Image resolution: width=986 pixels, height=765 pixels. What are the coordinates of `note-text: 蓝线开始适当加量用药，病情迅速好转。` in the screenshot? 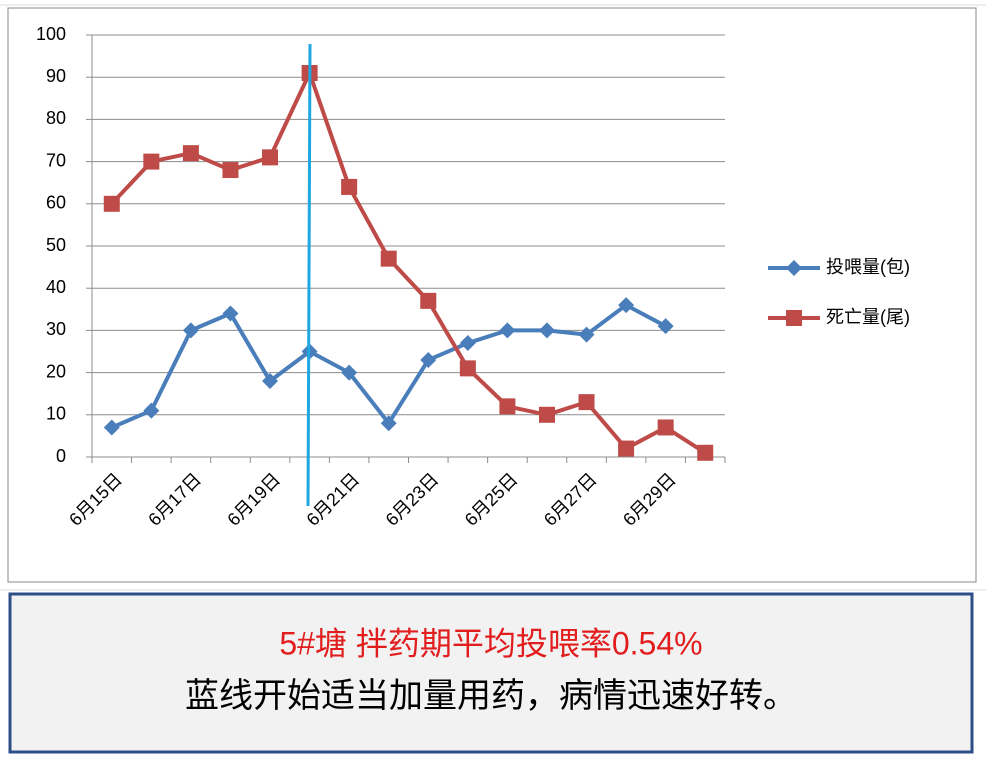 It's located at (491, 696).